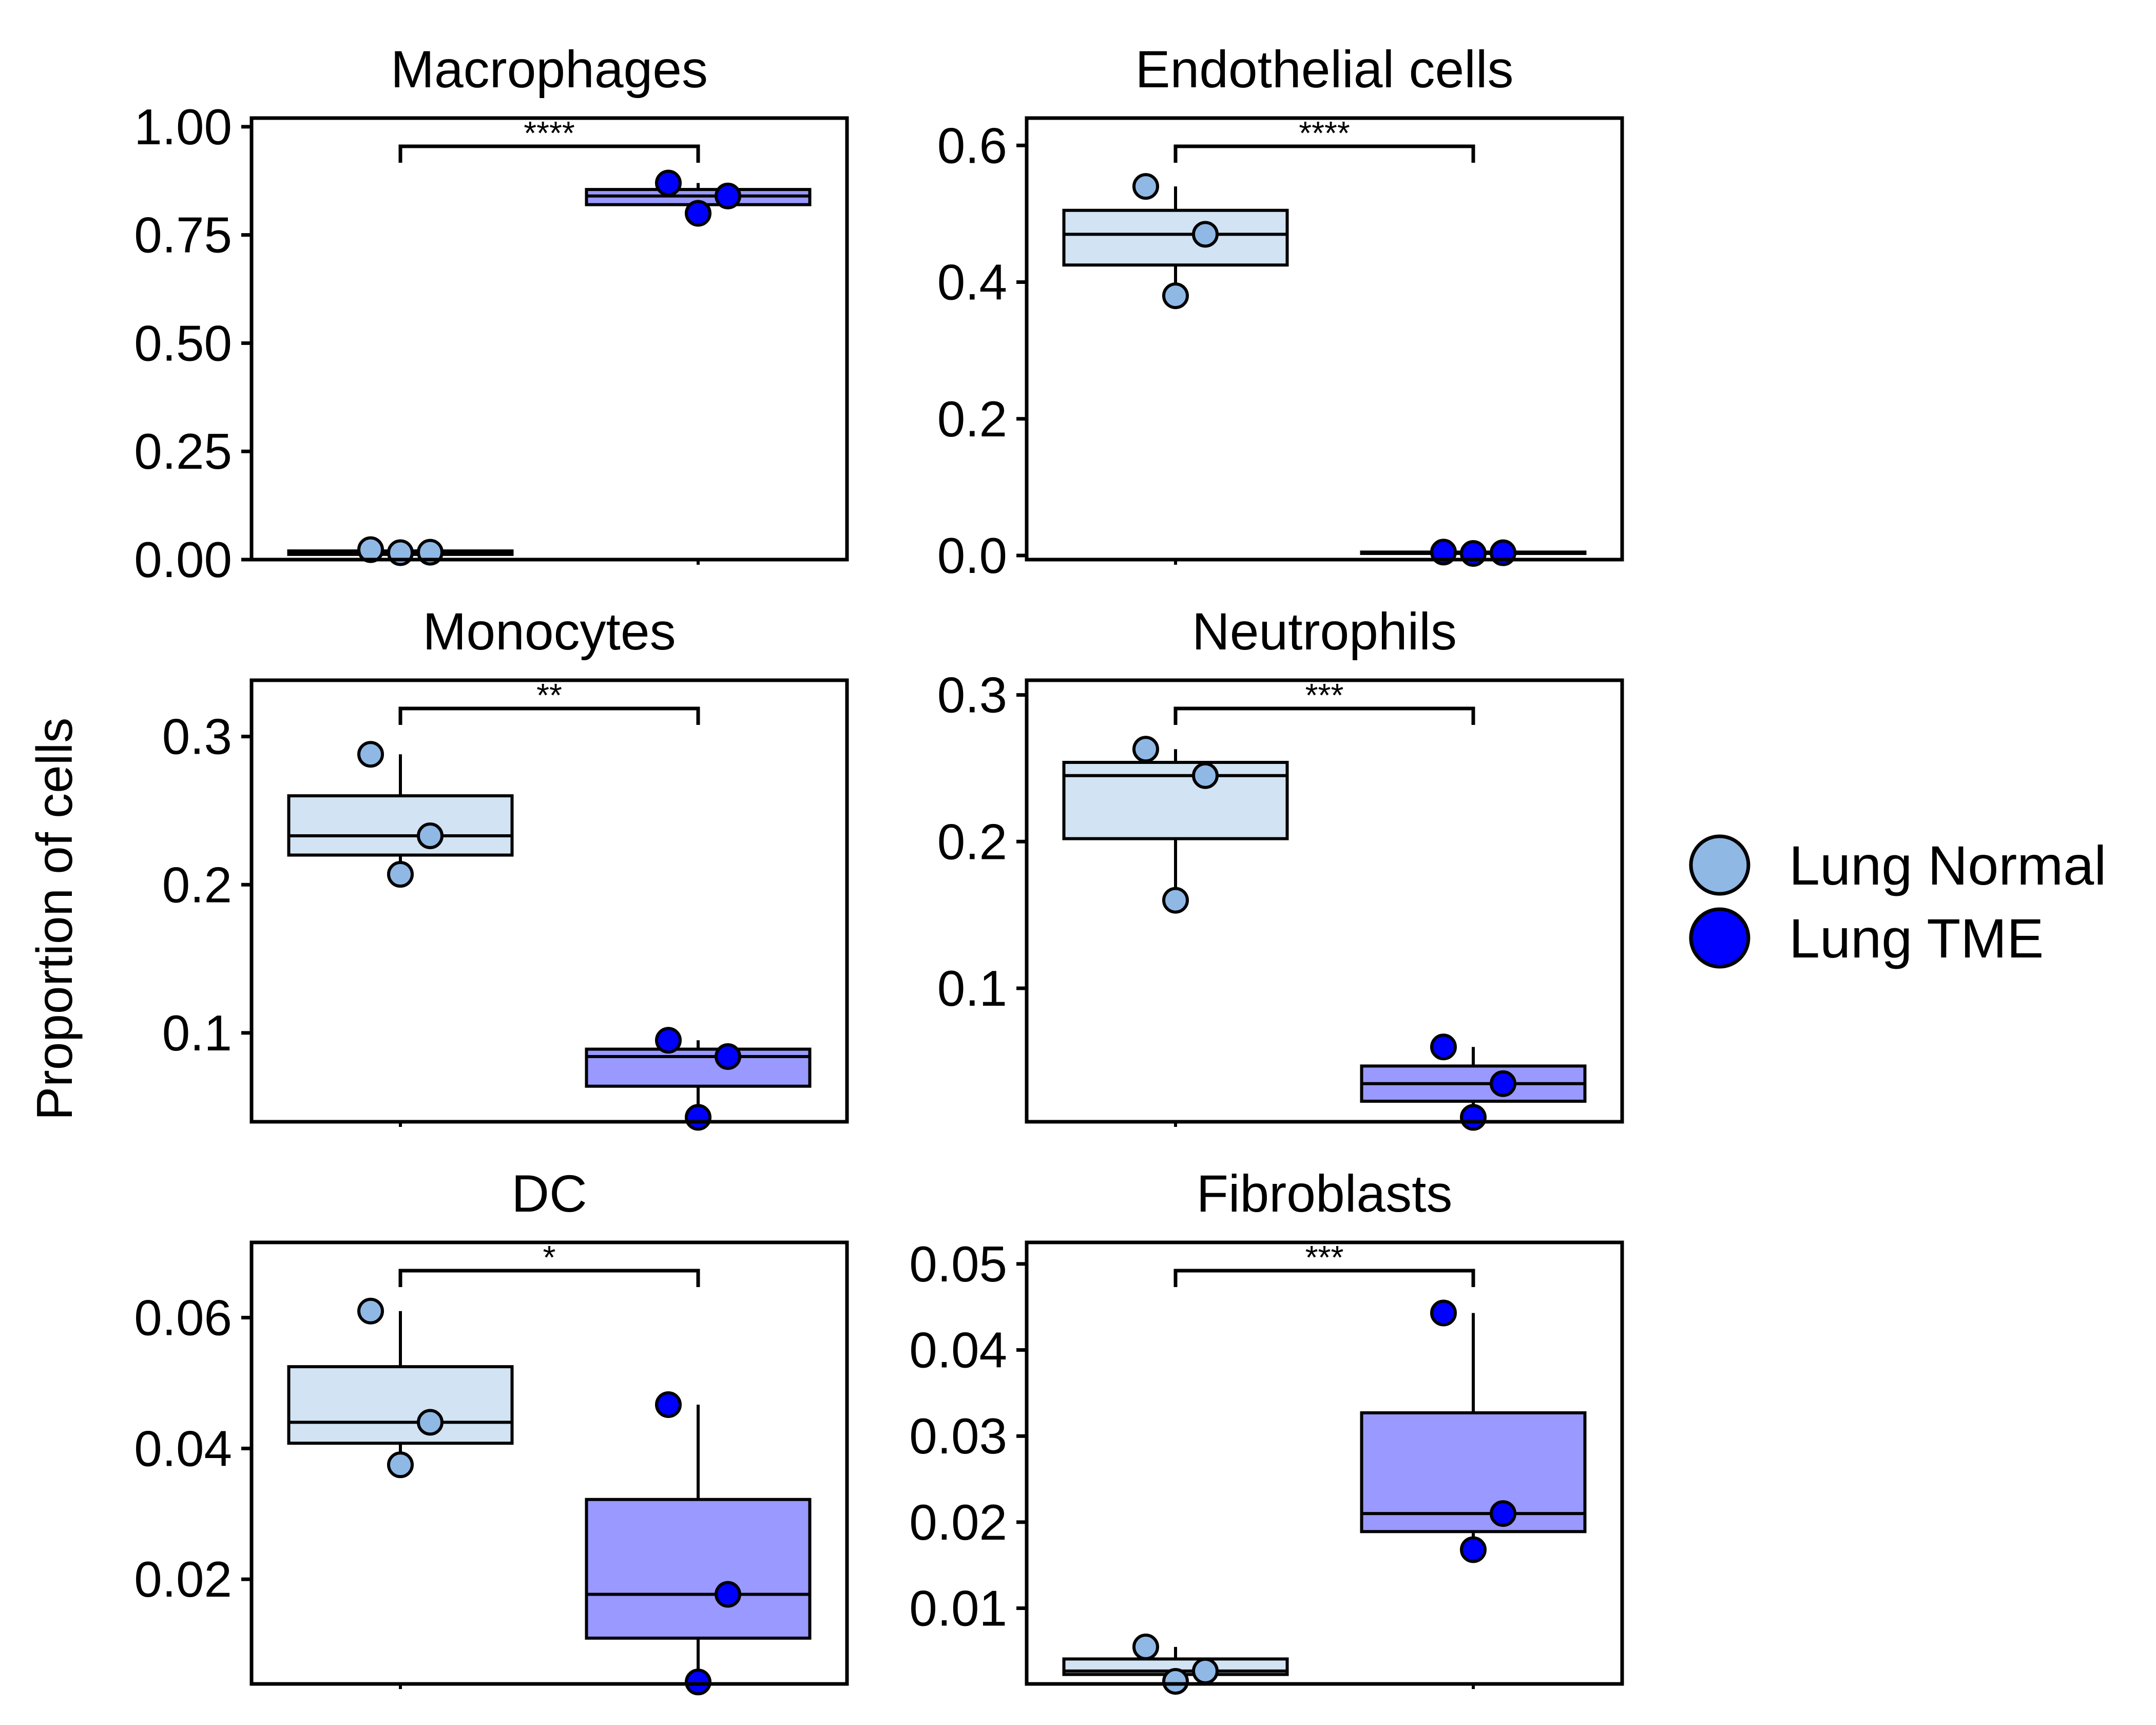 This screenshot has height=1725, width=2156. What do you see at coordinates (1324, 695) in the screenshot?
I see `significance-label: ***` at bounding box center [1324, 695].